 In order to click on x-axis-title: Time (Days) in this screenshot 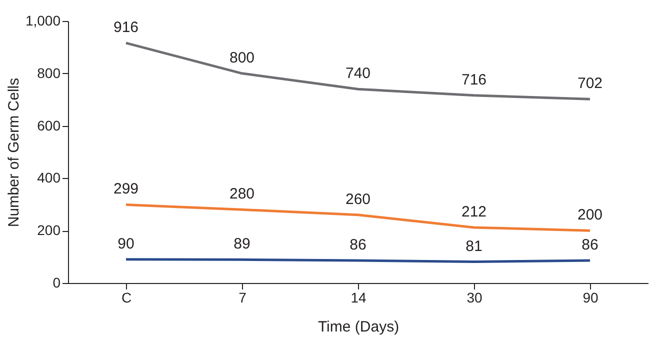, I will do `click(359, 327)`.